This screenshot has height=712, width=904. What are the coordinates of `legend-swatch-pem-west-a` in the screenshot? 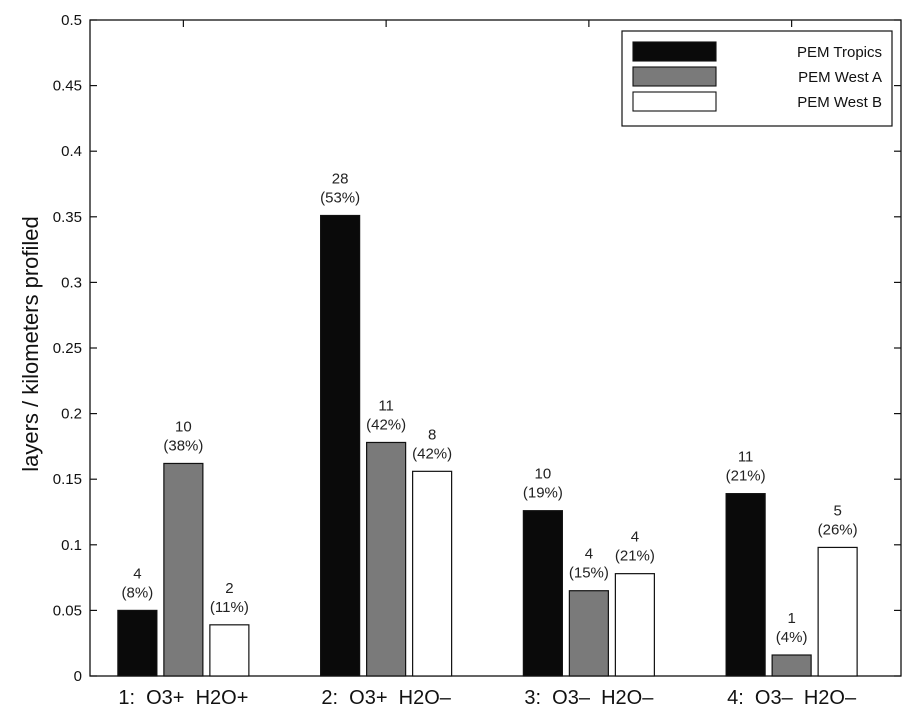 It's located at (674, 76).